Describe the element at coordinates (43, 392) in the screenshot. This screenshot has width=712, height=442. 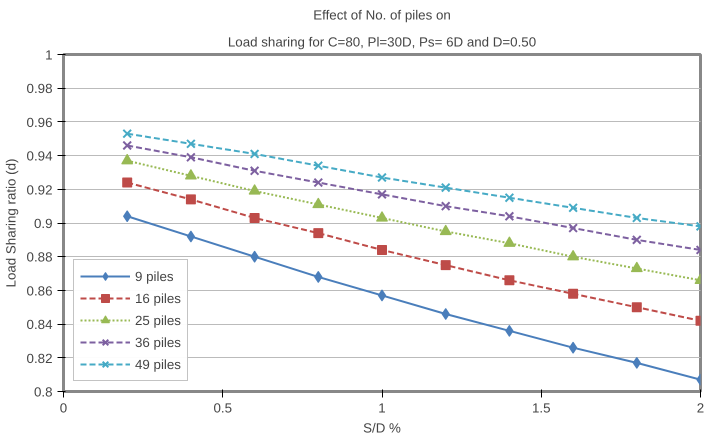
I see `y-tick-label: 0.8` at that location.